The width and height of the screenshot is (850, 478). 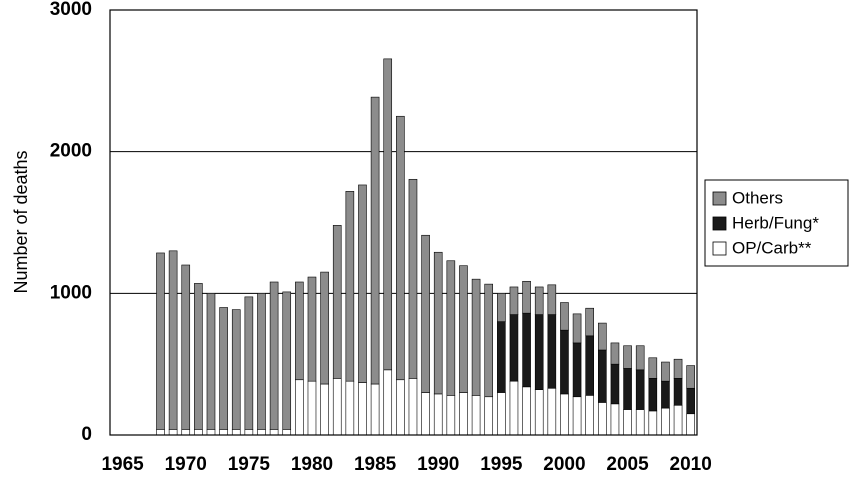 I want to click on x-tick-label: 1965, so click(x=122, y=464).